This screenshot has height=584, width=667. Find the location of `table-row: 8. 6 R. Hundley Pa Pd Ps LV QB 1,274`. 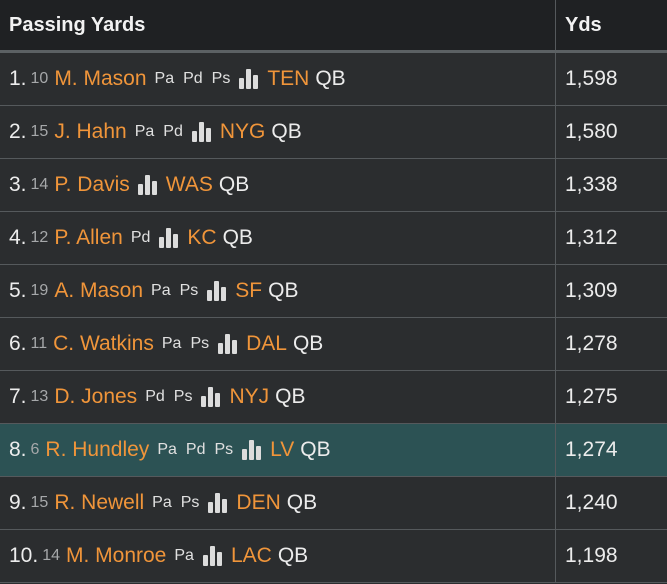

table-row: 8. 6 R. Hundley Pa Pd Ps LV QB 1,274 is located at coordinates (333, 450).